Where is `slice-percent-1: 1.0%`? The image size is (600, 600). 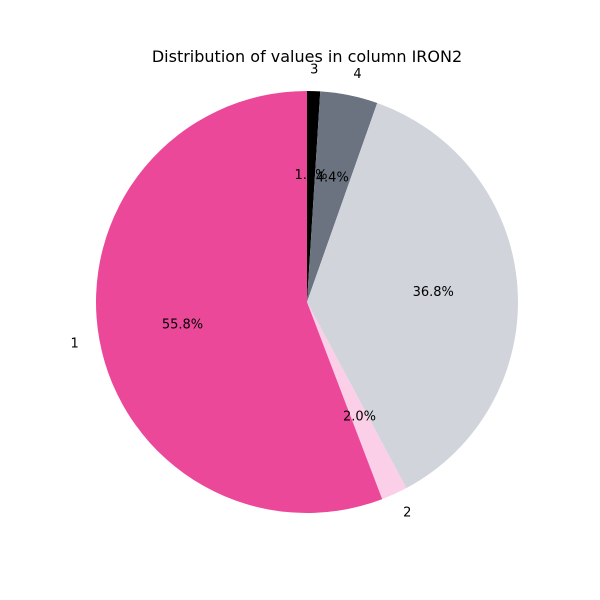 slice-percent-1: 1.0% is located at coordinates (310, 175).